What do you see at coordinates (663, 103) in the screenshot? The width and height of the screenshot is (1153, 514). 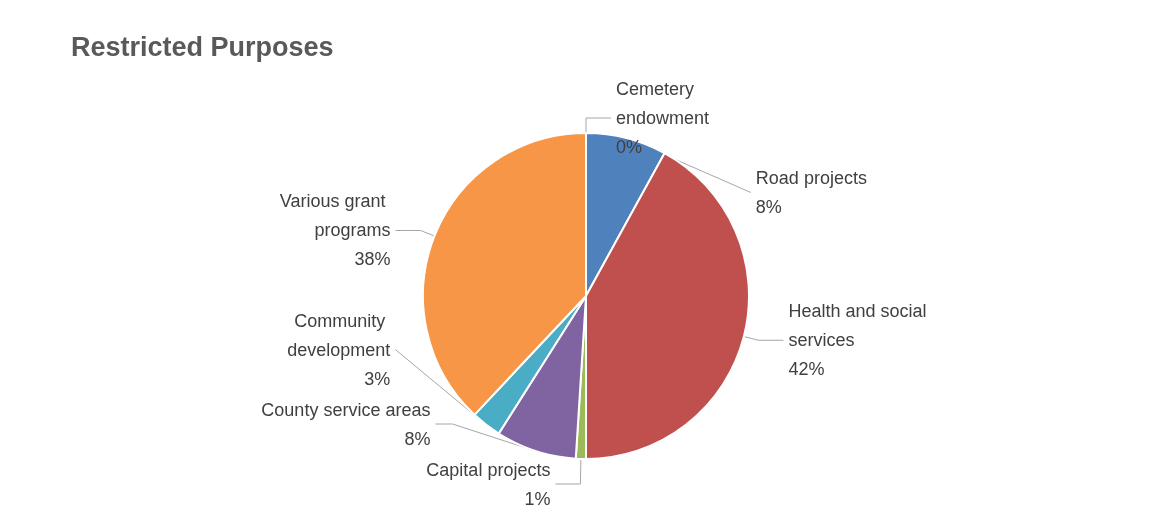 I see `category-label: Cemetery endowment` at bounding box center [663, 103].